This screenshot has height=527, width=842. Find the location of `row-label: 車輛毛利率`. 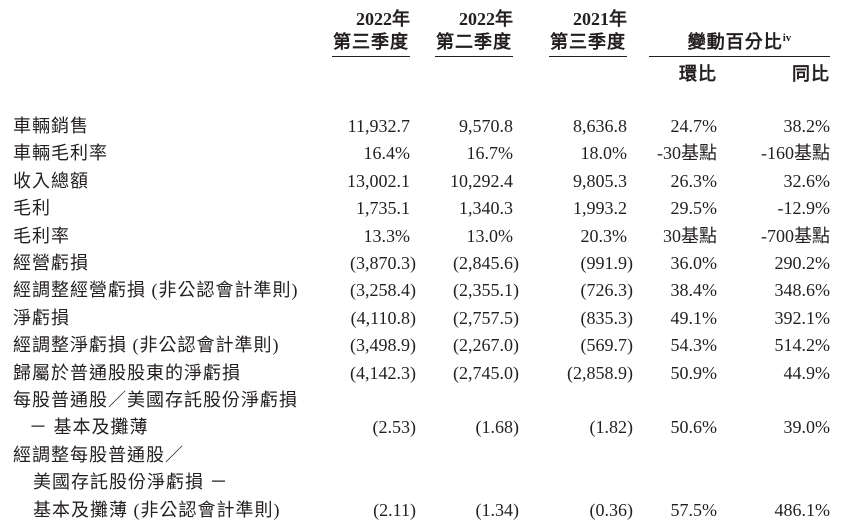

row-label: 車輛毛利率 is located at coordinates (60, 153).